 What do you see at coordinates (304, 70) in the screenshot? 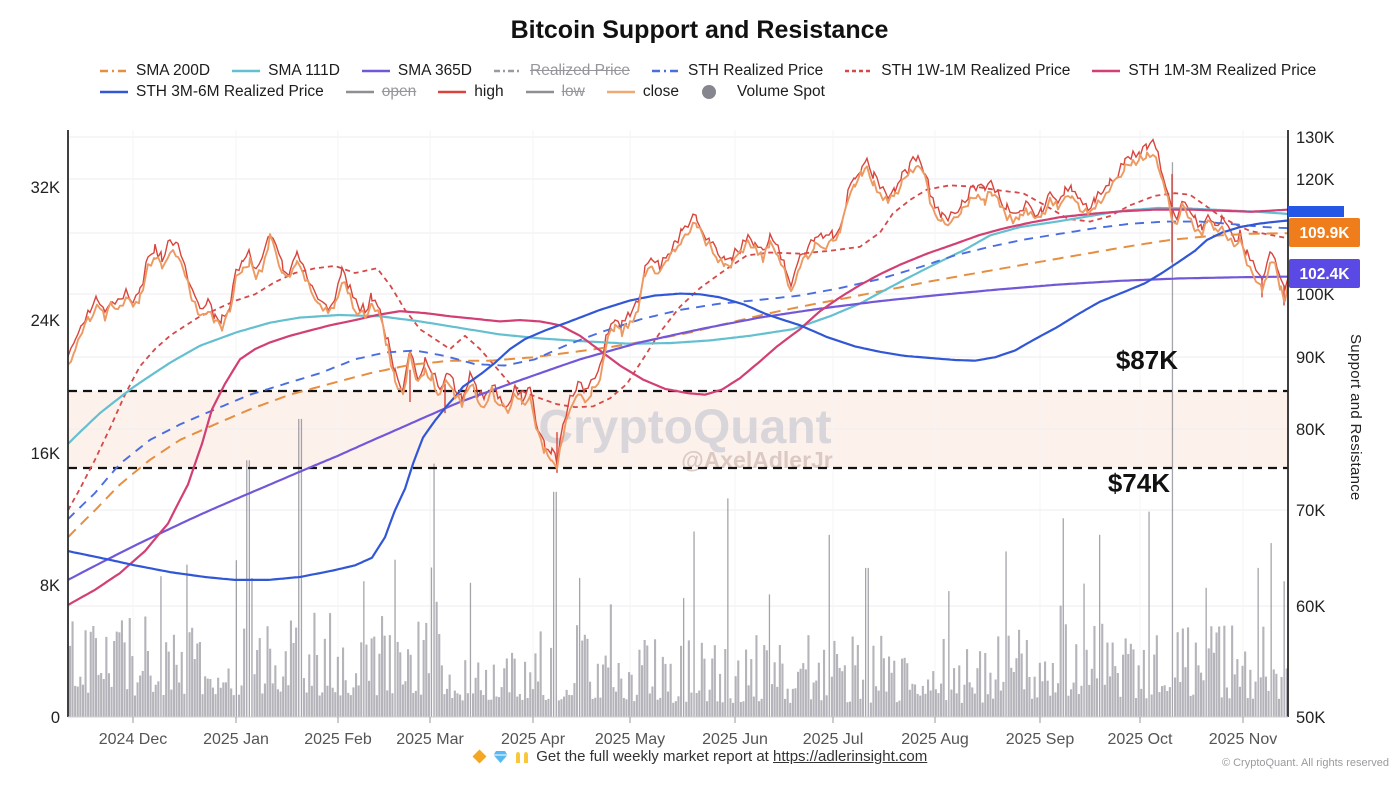
I see `legend-item-label: SMA 111D` at bounding box center [304, 70].